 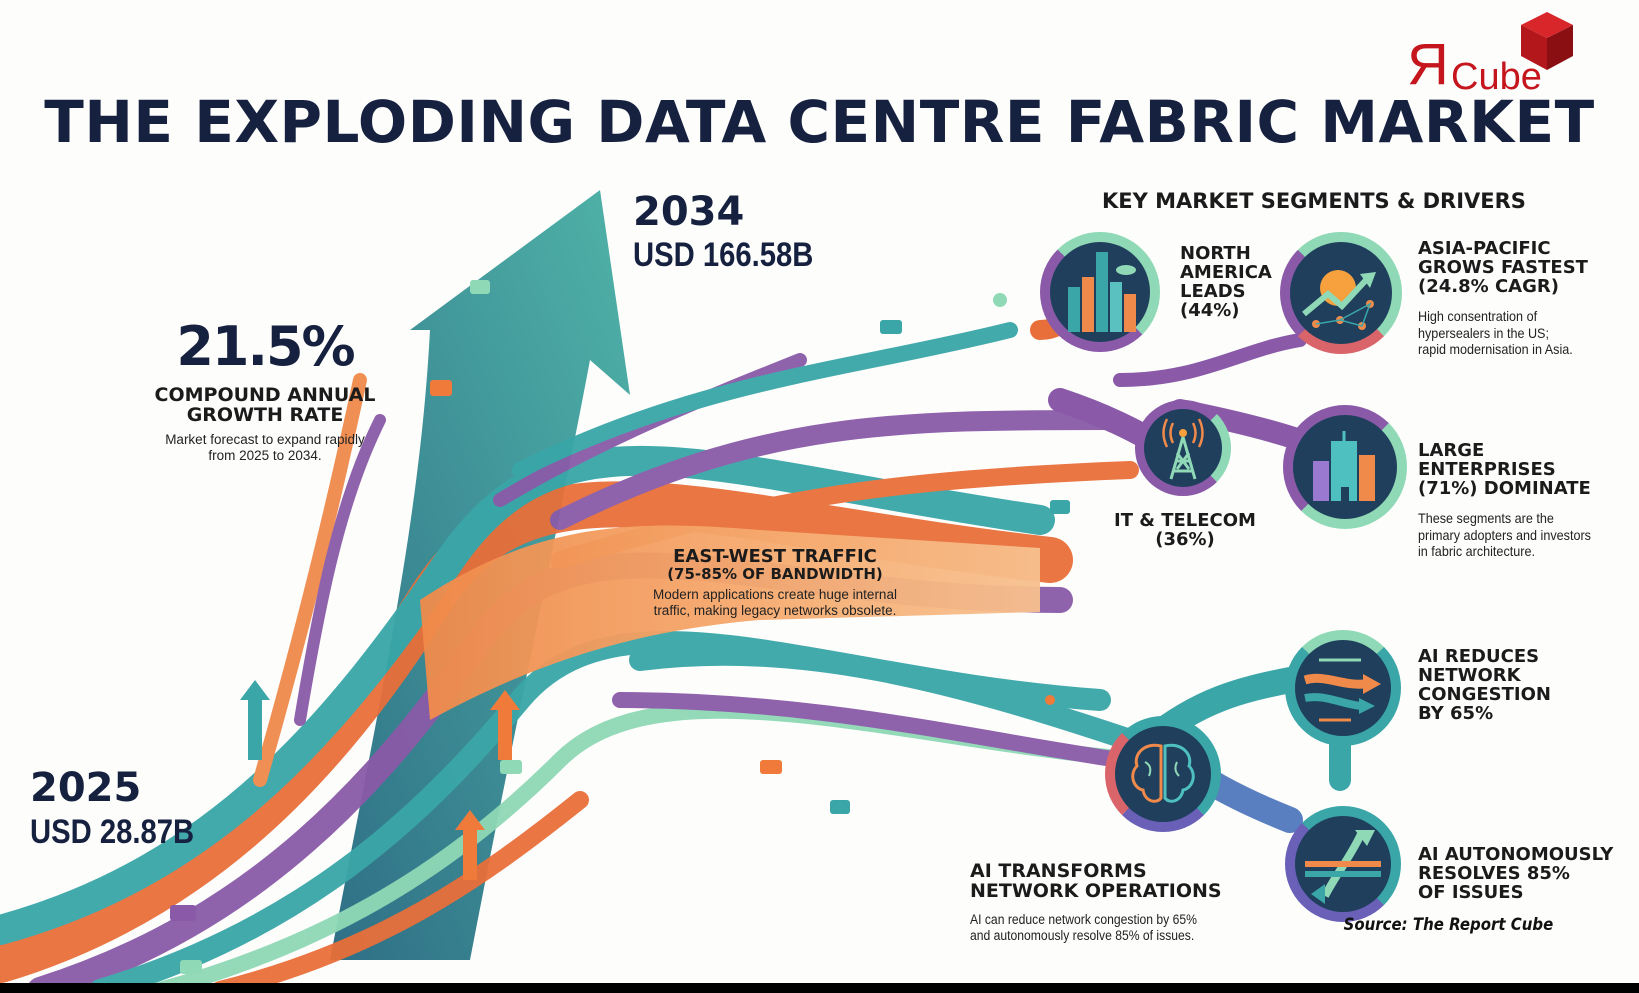 What do you see at coordinates (1496, 77) in the screenshot?
I see `logo-word: Cube` at bounding box center [1496, 77].